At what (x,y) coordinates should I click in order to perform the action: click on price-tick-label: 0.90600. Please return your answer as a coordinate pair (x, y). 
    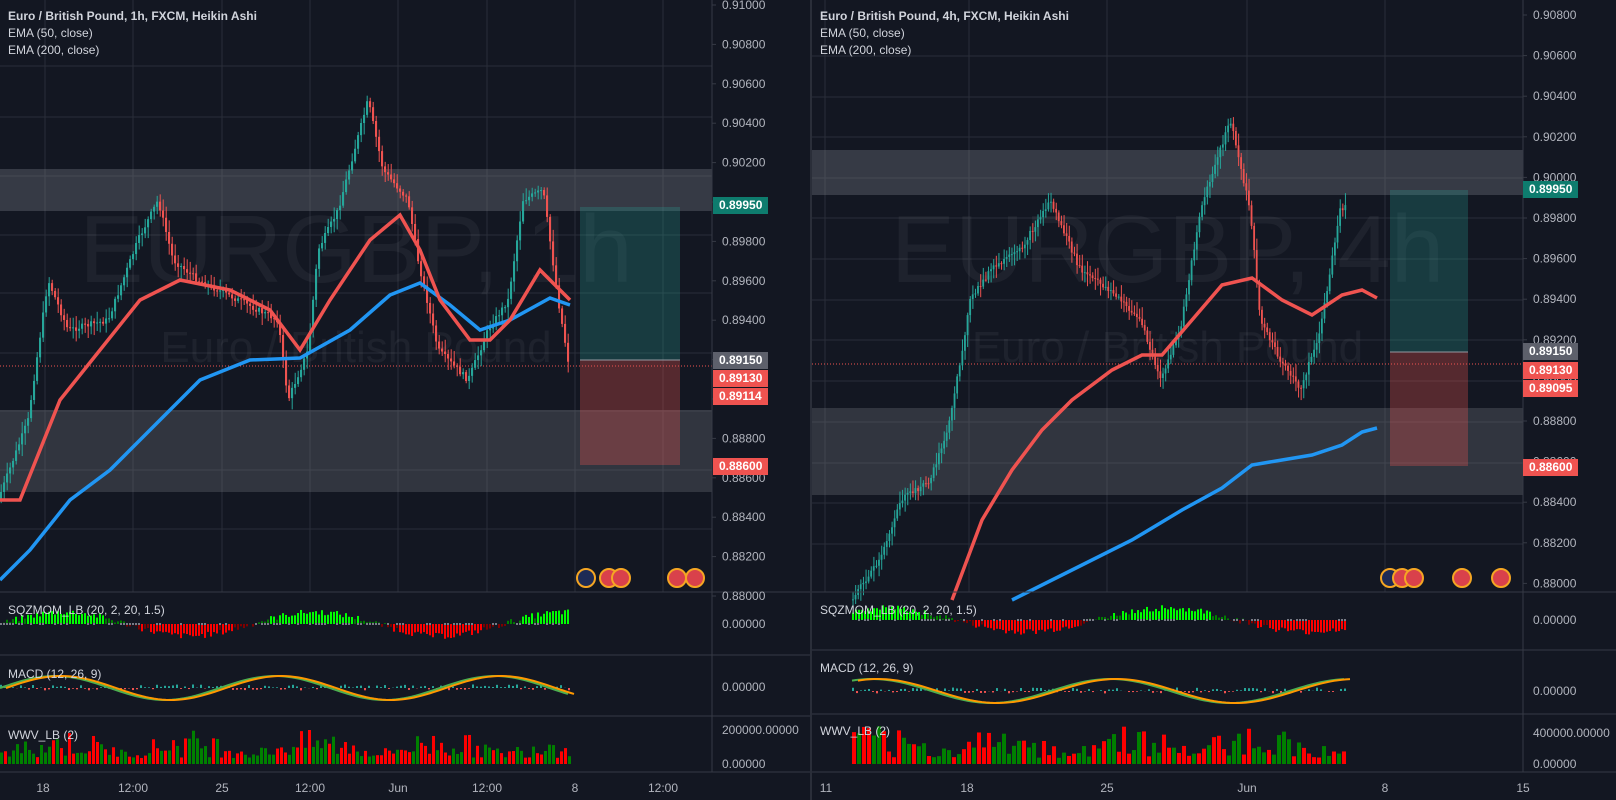
    Looking at the image, I should click on (1555, 56).